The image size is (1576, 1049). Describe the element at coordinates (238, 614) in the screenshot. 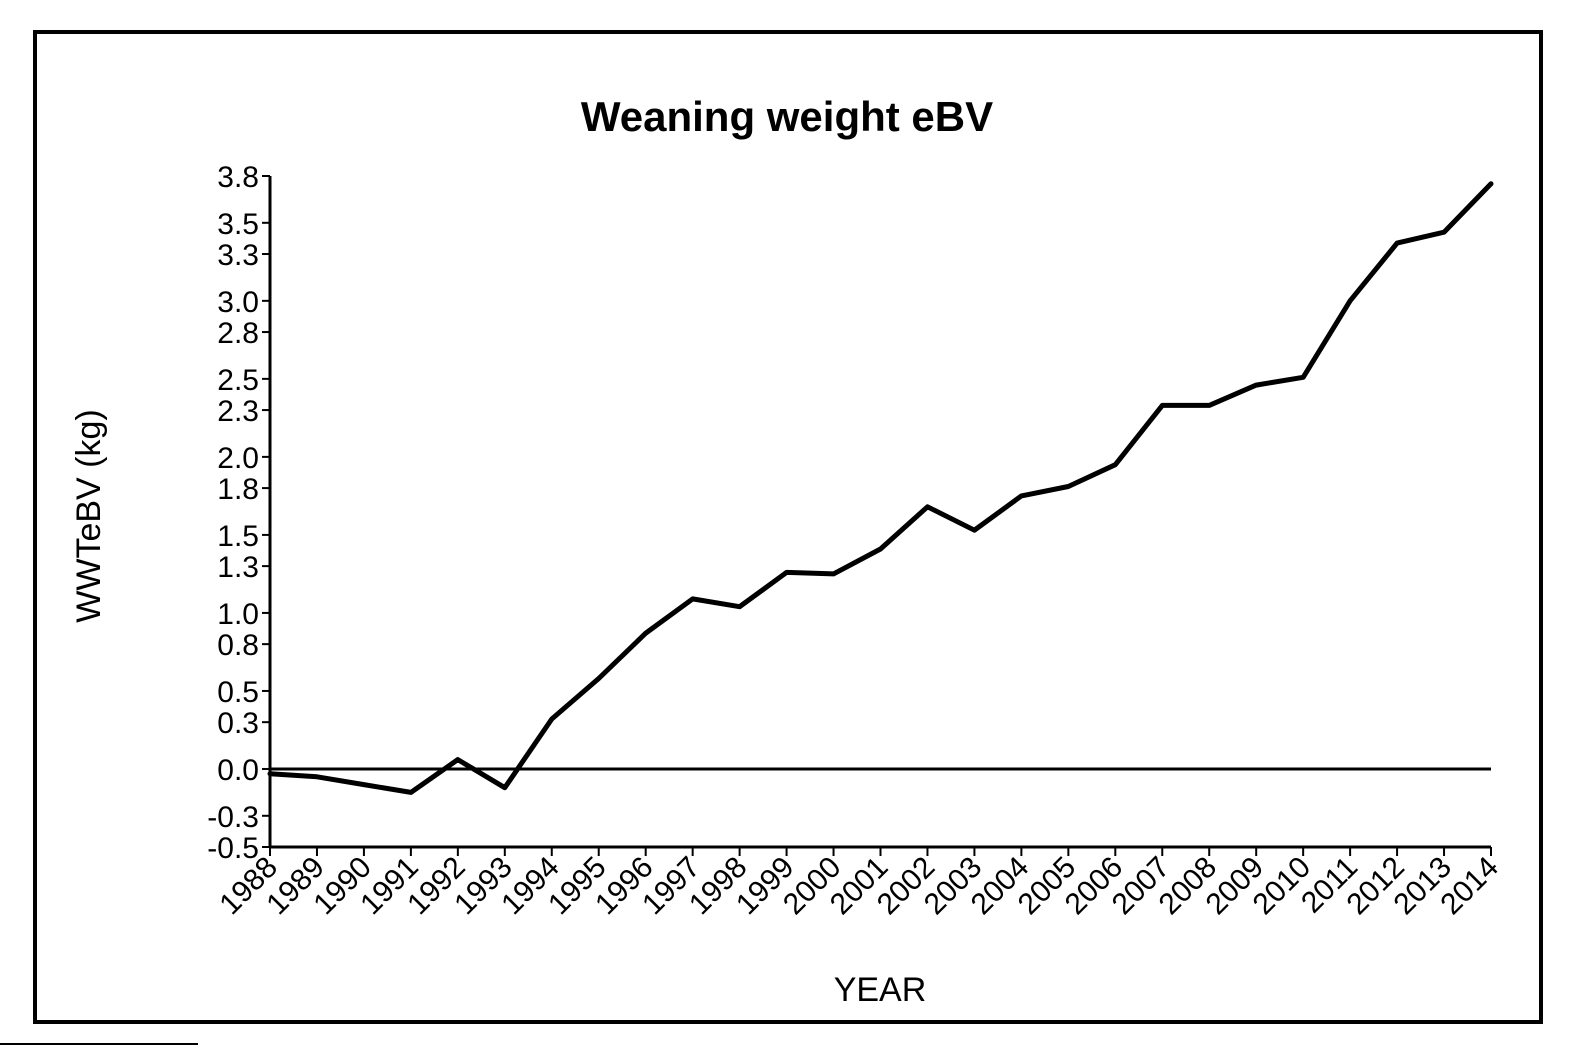

I see `y-tick-label: 1.0` at that location.